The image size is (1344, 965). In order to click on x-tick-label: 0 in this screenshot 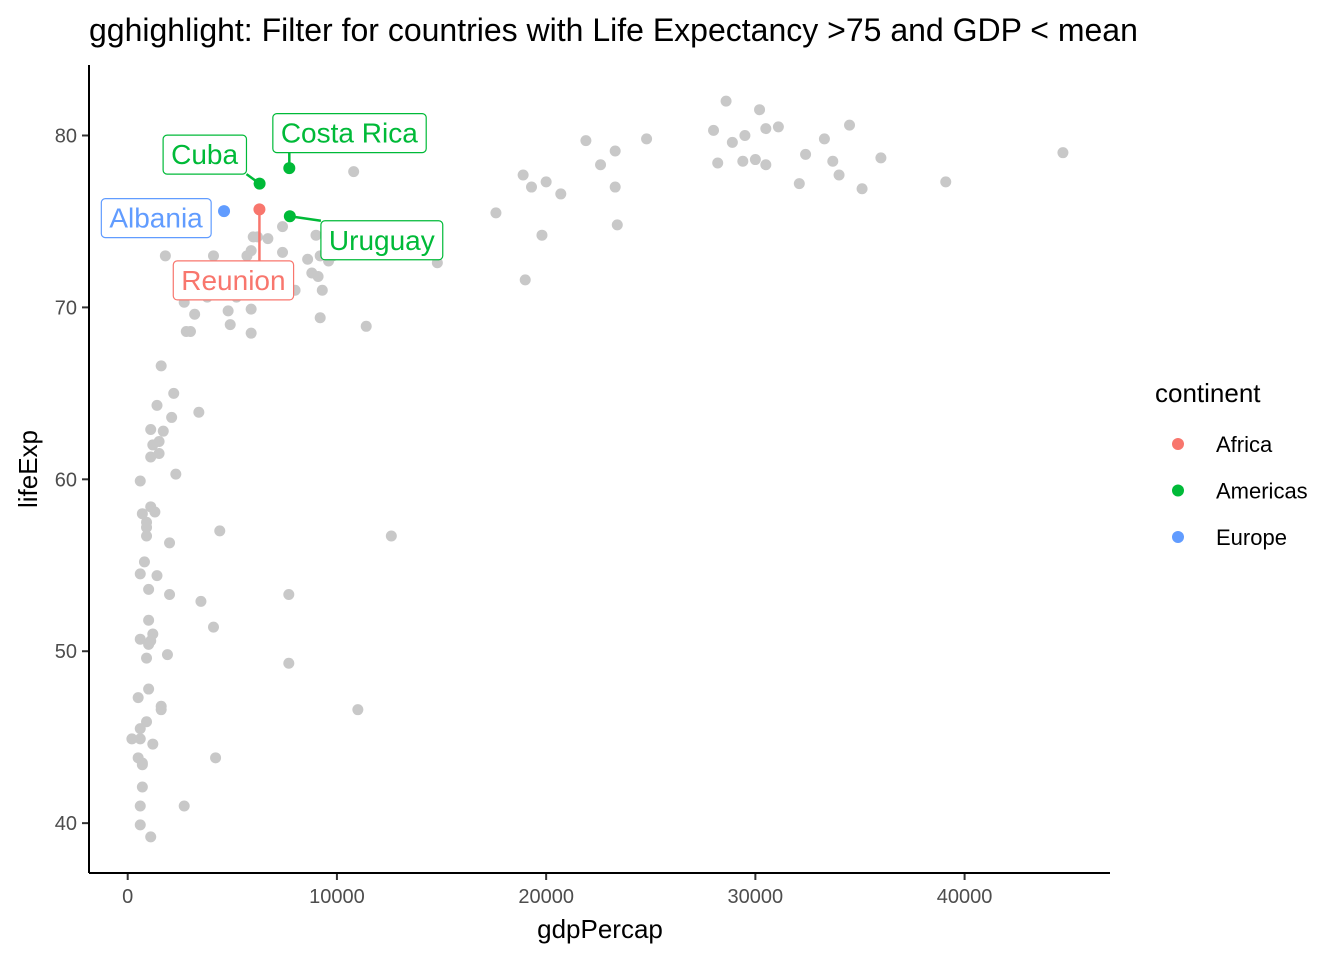, I will do `click(127, 897)`.